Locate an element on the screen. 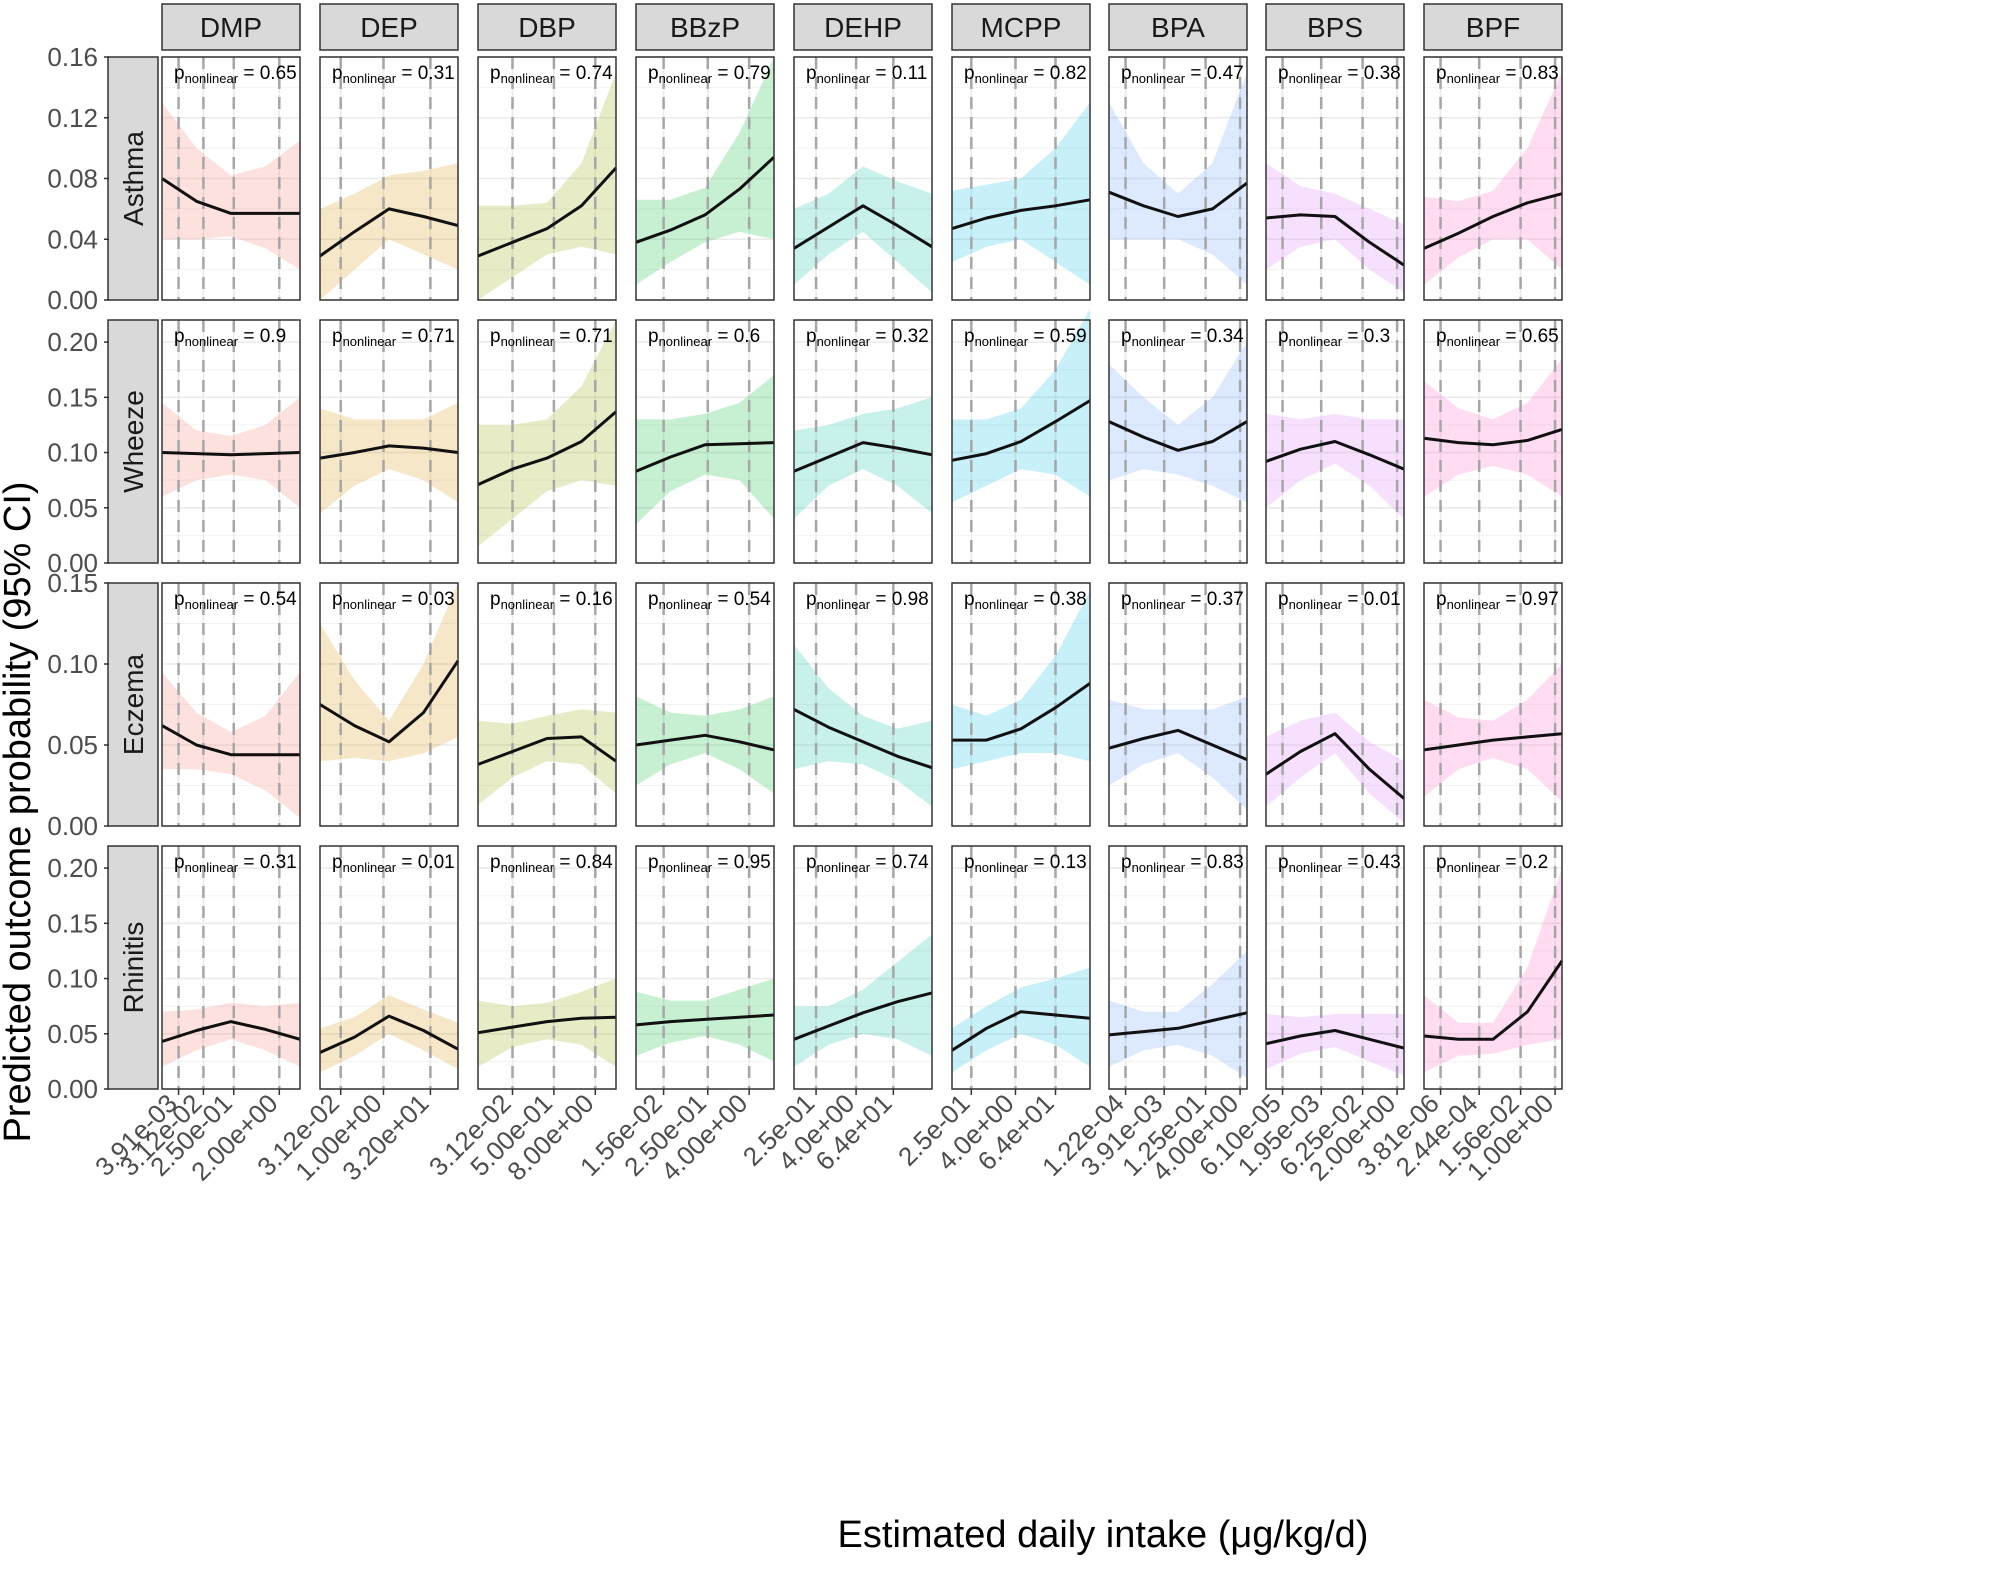 Image resolution: width=2000 pixels, height=1593 pixels. p-value-label: pnonlinear = 0.13 is located at coordinates (1025, 863).